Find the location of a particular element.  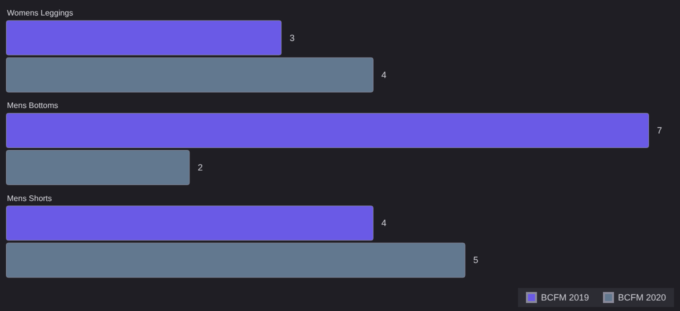

legend-label: BCFM 2020 is located at coordinates (642, 297).